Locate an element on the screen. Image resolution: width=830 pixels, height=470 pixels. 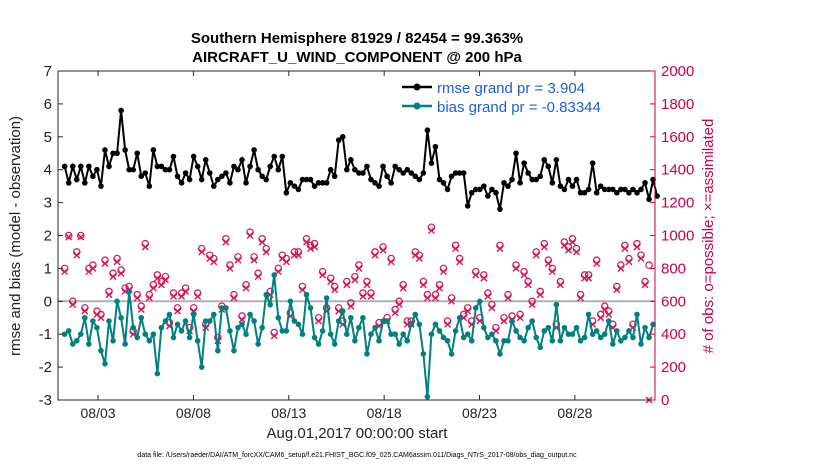
y2-tick-label: 0 is located at coordinates (665, 400).